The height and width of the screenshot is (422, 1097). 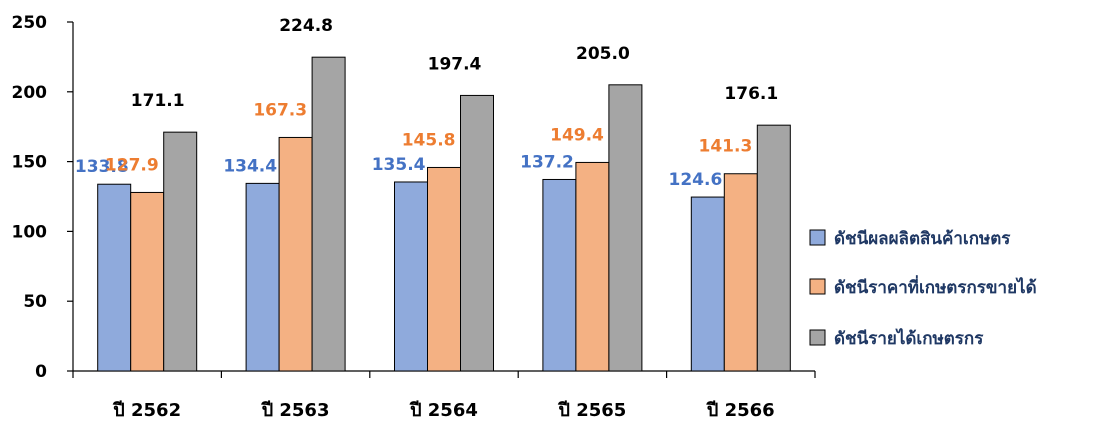 What do you see at coordinates (146, 410) in the screenshot?
I see `x-category-label: ปี 2562` at bounding box center [146, 410].